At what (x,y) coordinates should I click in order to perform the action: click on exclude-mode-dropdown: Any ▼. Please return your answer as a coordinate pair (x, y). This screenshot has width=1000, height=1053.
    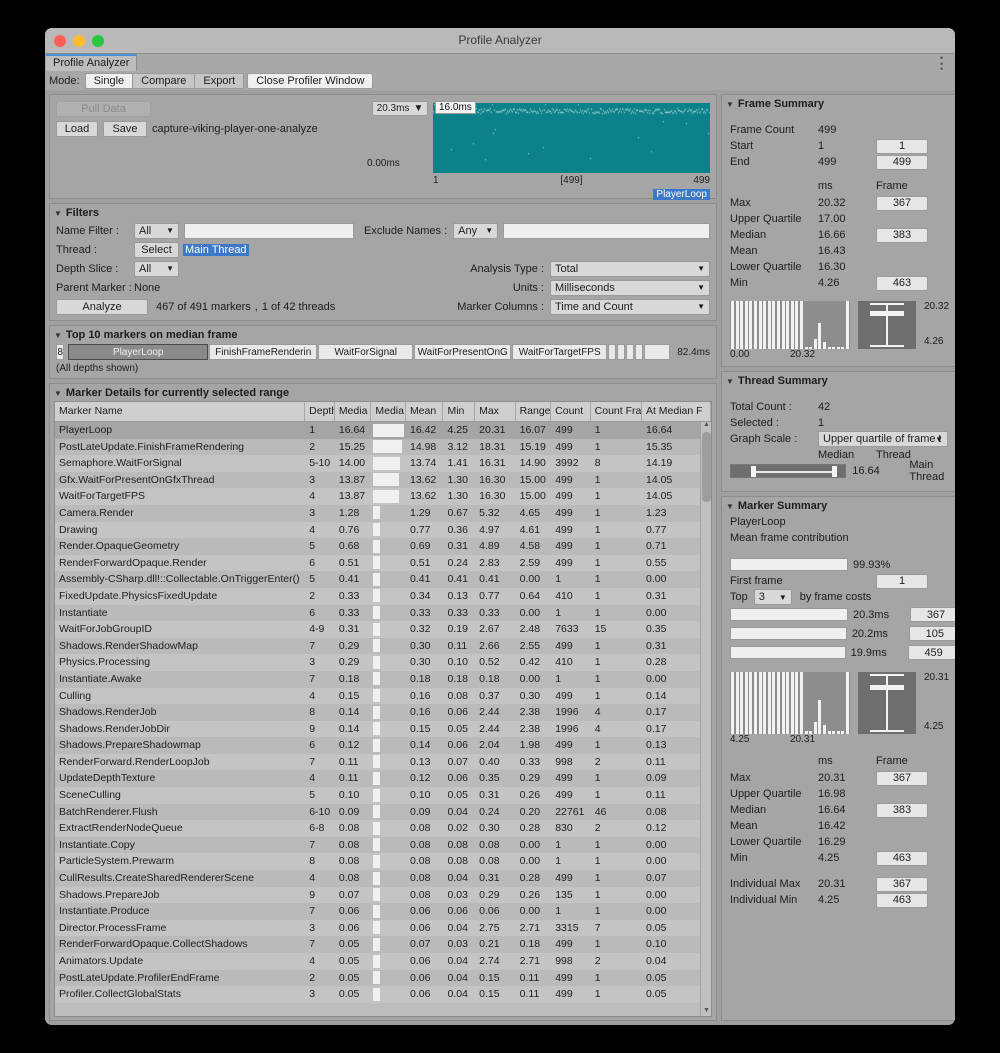
    Looking at the image, I should click on (476, 230).